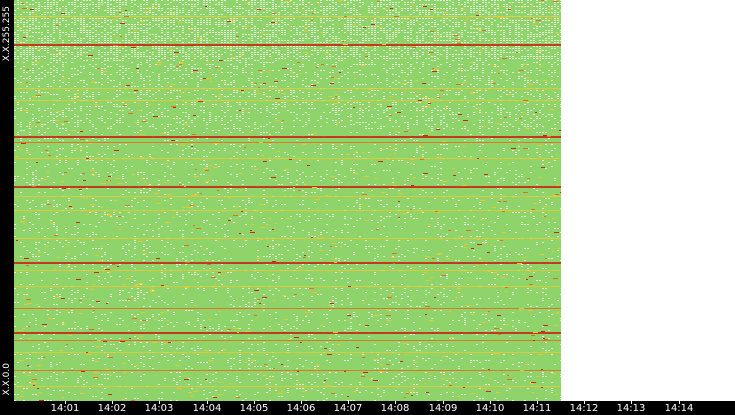  Describe the element at coordinates (207, 408) in the screenshot. I see `x-tick-label: 14:04` at that location.